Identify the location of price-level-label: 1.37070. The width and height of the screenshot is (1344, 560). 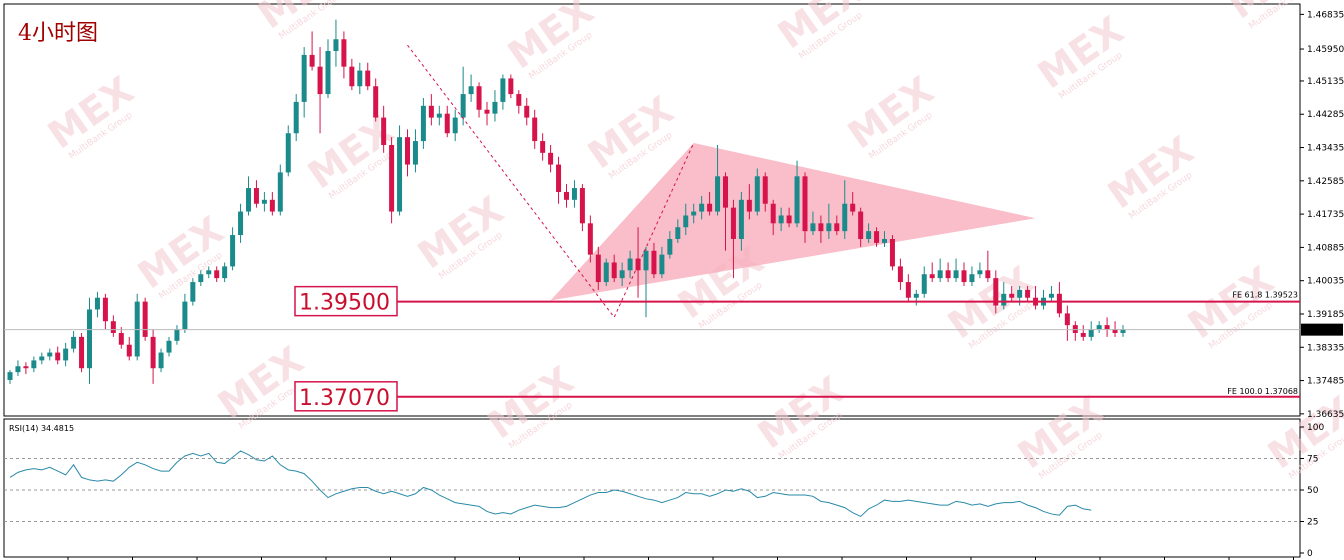
(344, 398).